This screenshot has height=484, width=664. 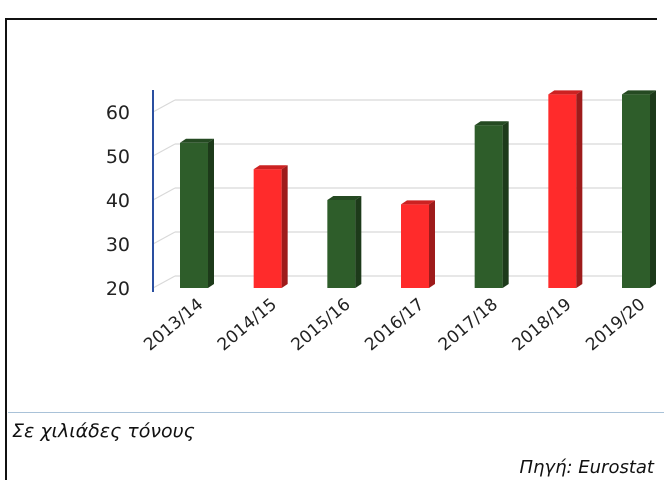 I want to click on x-tick-label: 2018/19, so click(x=542, y=325).